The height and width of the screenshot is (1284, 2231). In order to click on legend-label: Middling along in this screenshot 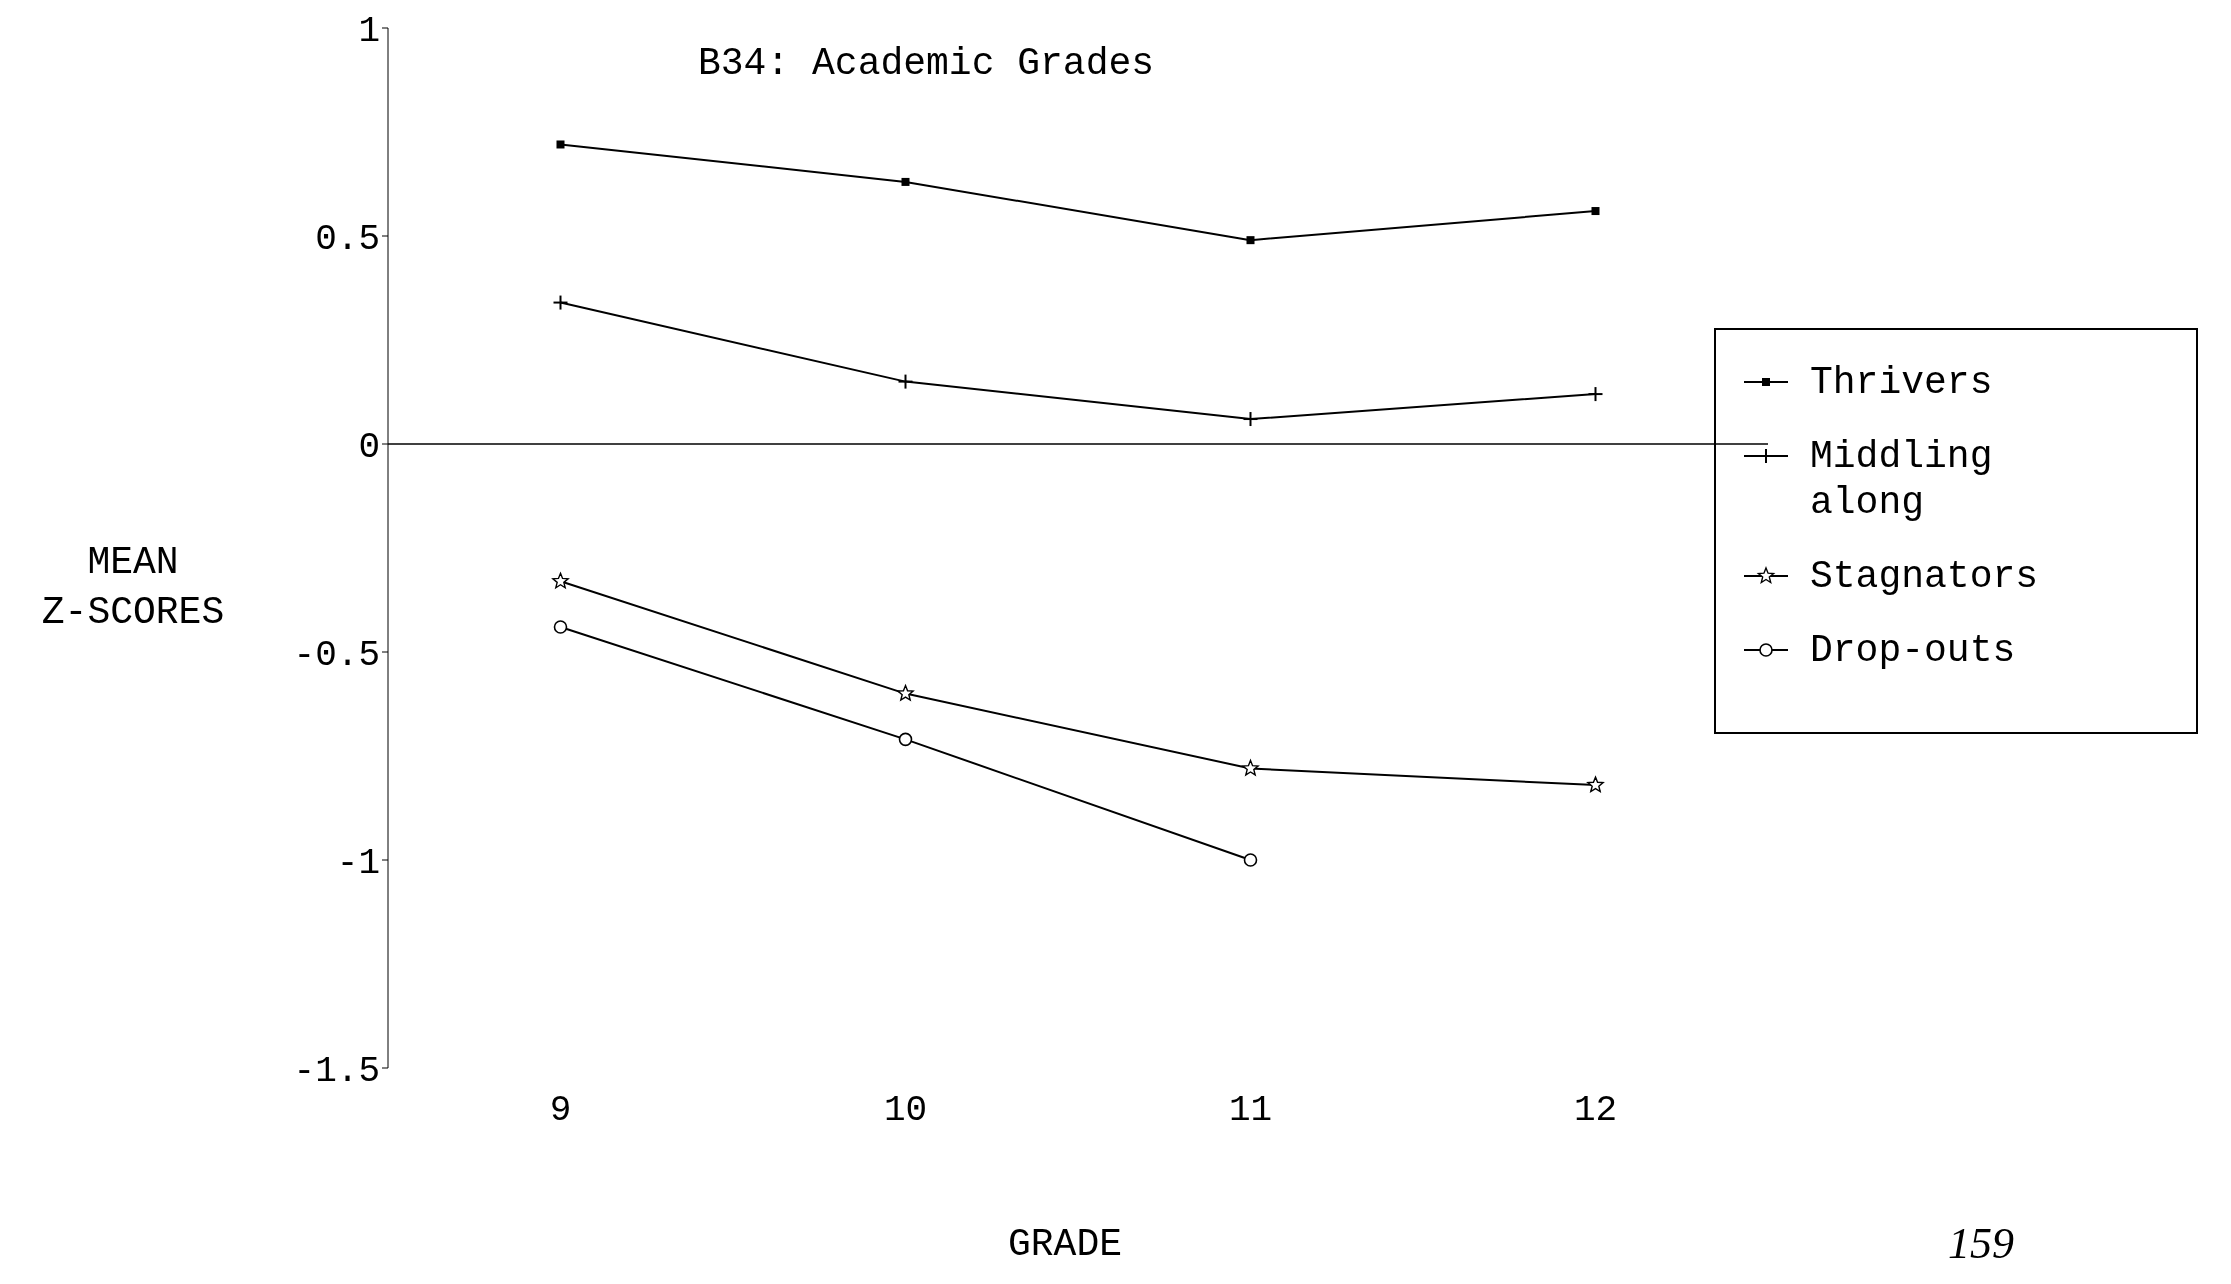, I will do `click(1902, 480)`.